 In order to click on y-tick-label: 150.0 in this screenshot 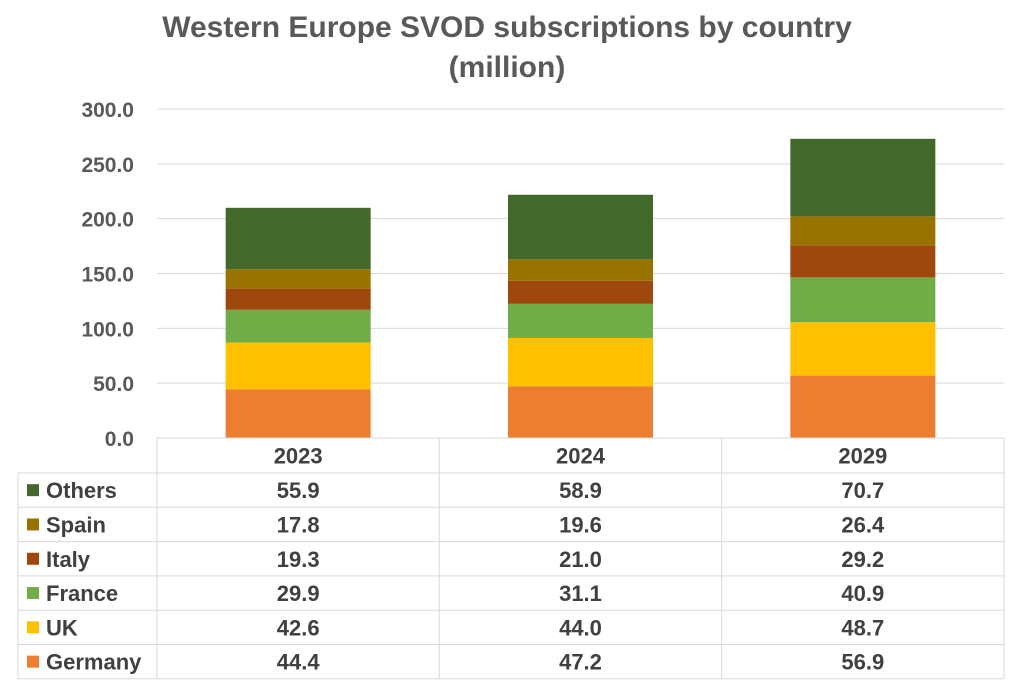, I will do `click(107, 275)`.